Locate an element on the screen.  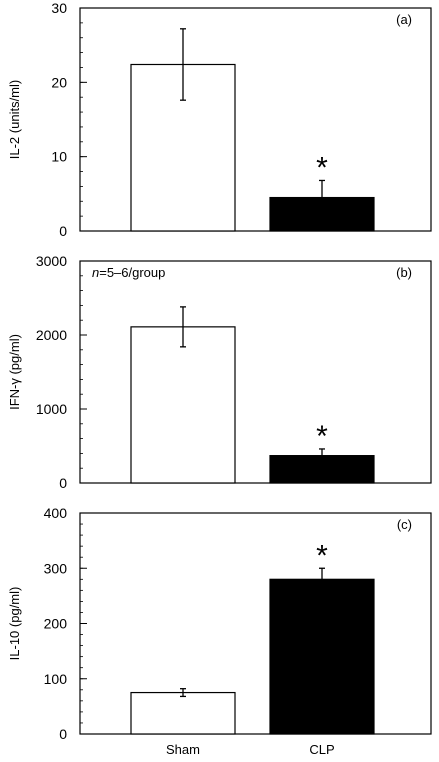
group-size-note-symbol: n is located at coordinates (95, 272).